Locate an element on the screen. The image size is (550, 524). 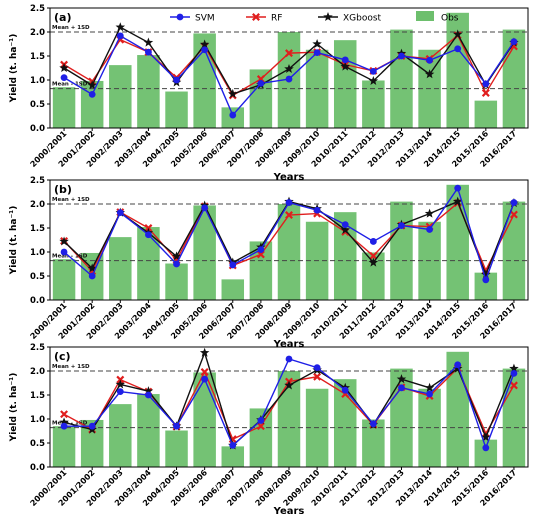
legend-label: XGboost is located at coordinates (362, 19).